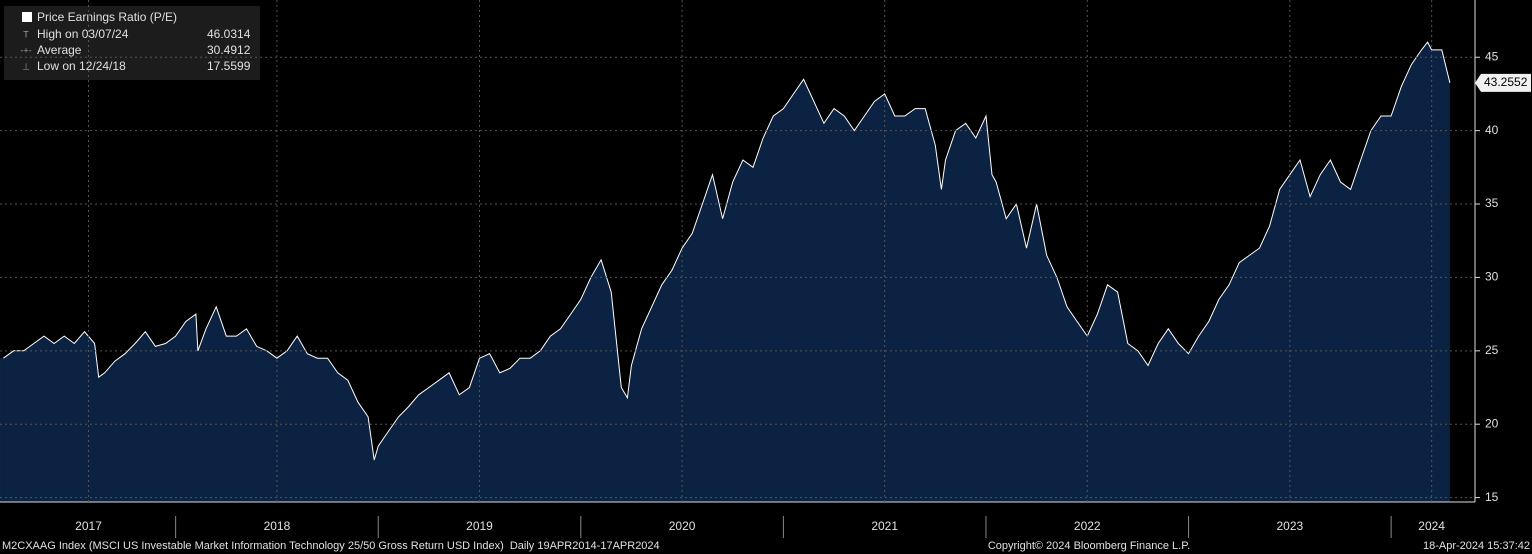  Describe the element at coordinates (25, 50) in the screenshot. I see `legend-icon: -+-` at that location.